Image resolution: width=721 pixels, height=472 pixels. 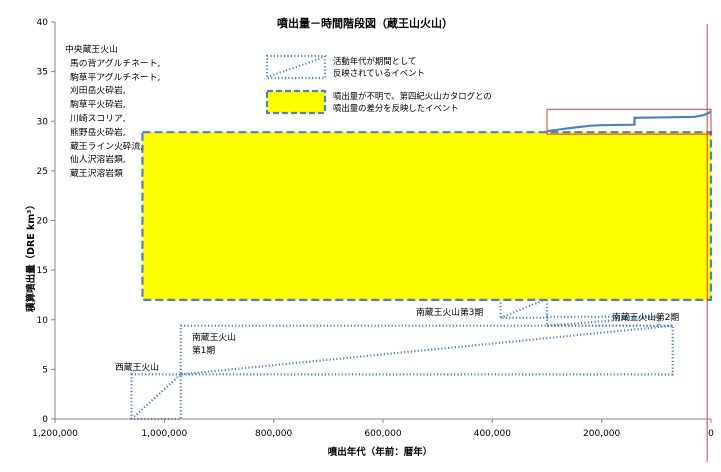 I want to click on legend-yellow-box-symbol, so click(x=296, y=102).